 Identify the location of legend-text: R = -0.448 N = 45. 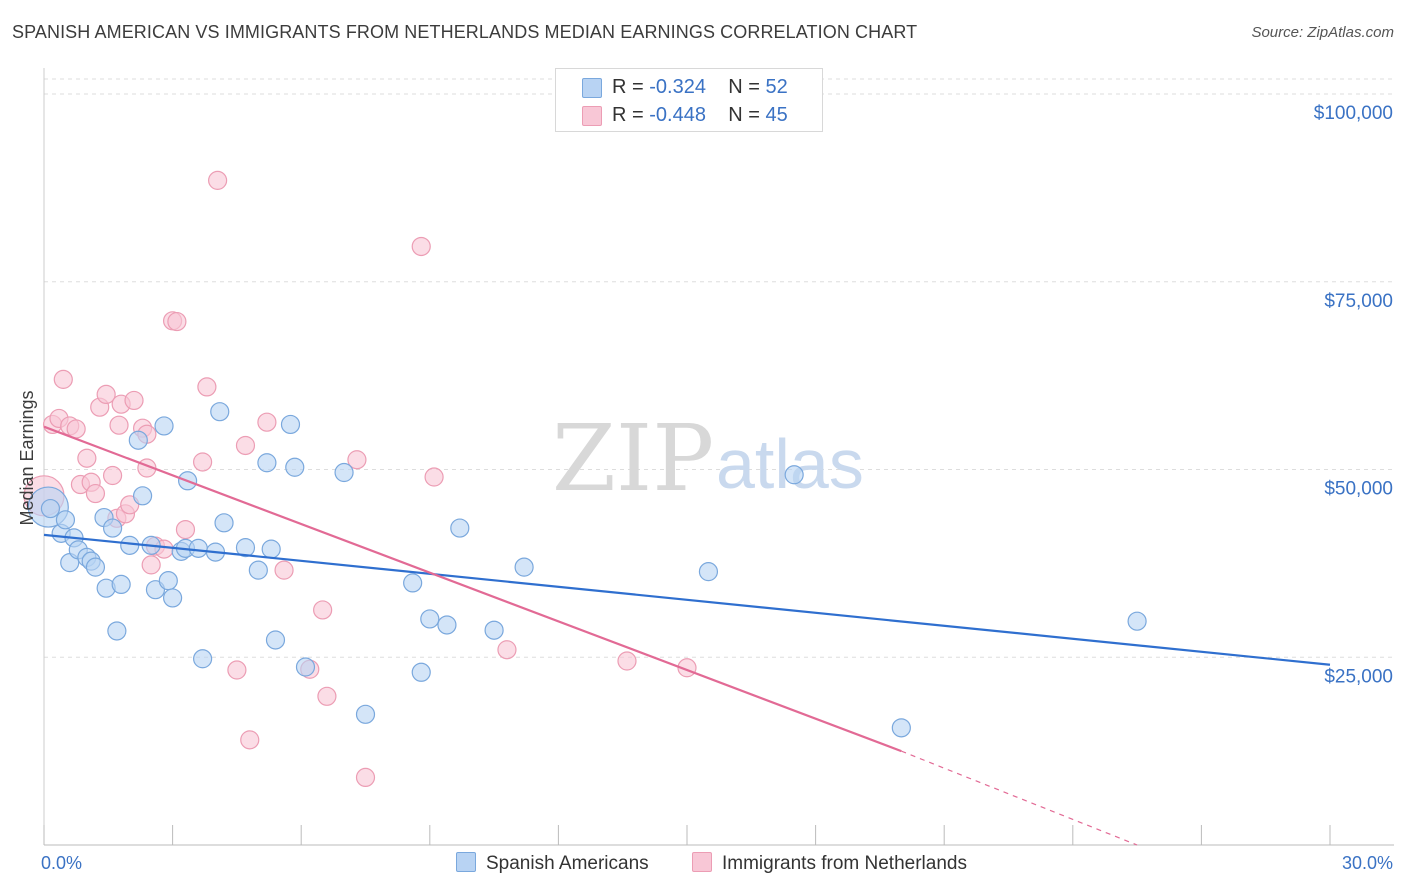
(700, 115).